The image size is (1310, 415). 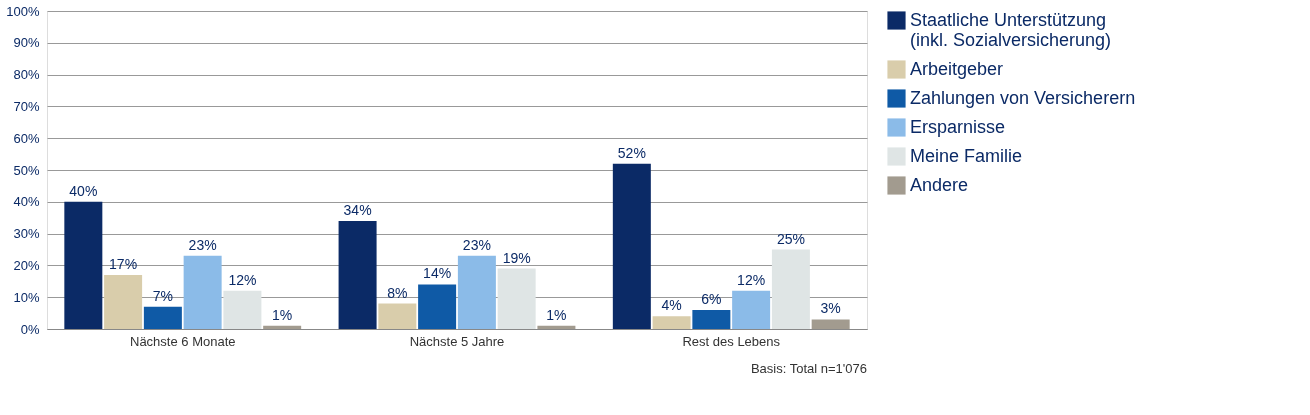 What do you see at coordinates (26, 170) in the screenshot?
I see `y-tick-label: 50%` at bounding box center [26, 170].